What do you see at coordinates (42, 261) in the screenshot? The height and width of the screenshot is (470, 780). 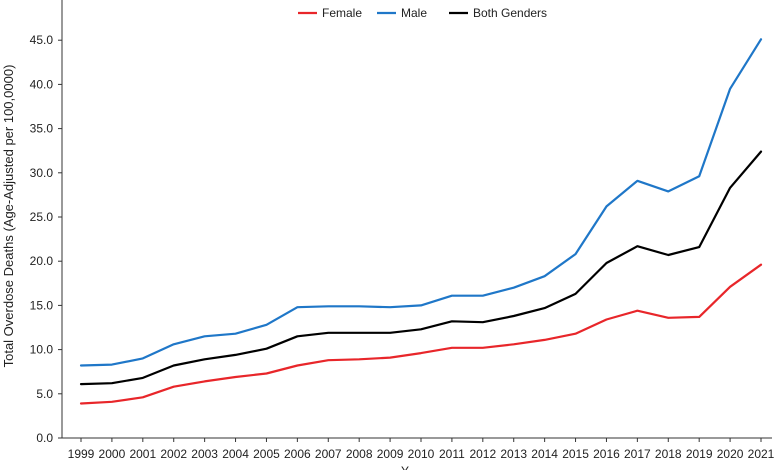 I see `y-tick-label: 20.0` at bounding box center [42, 261].